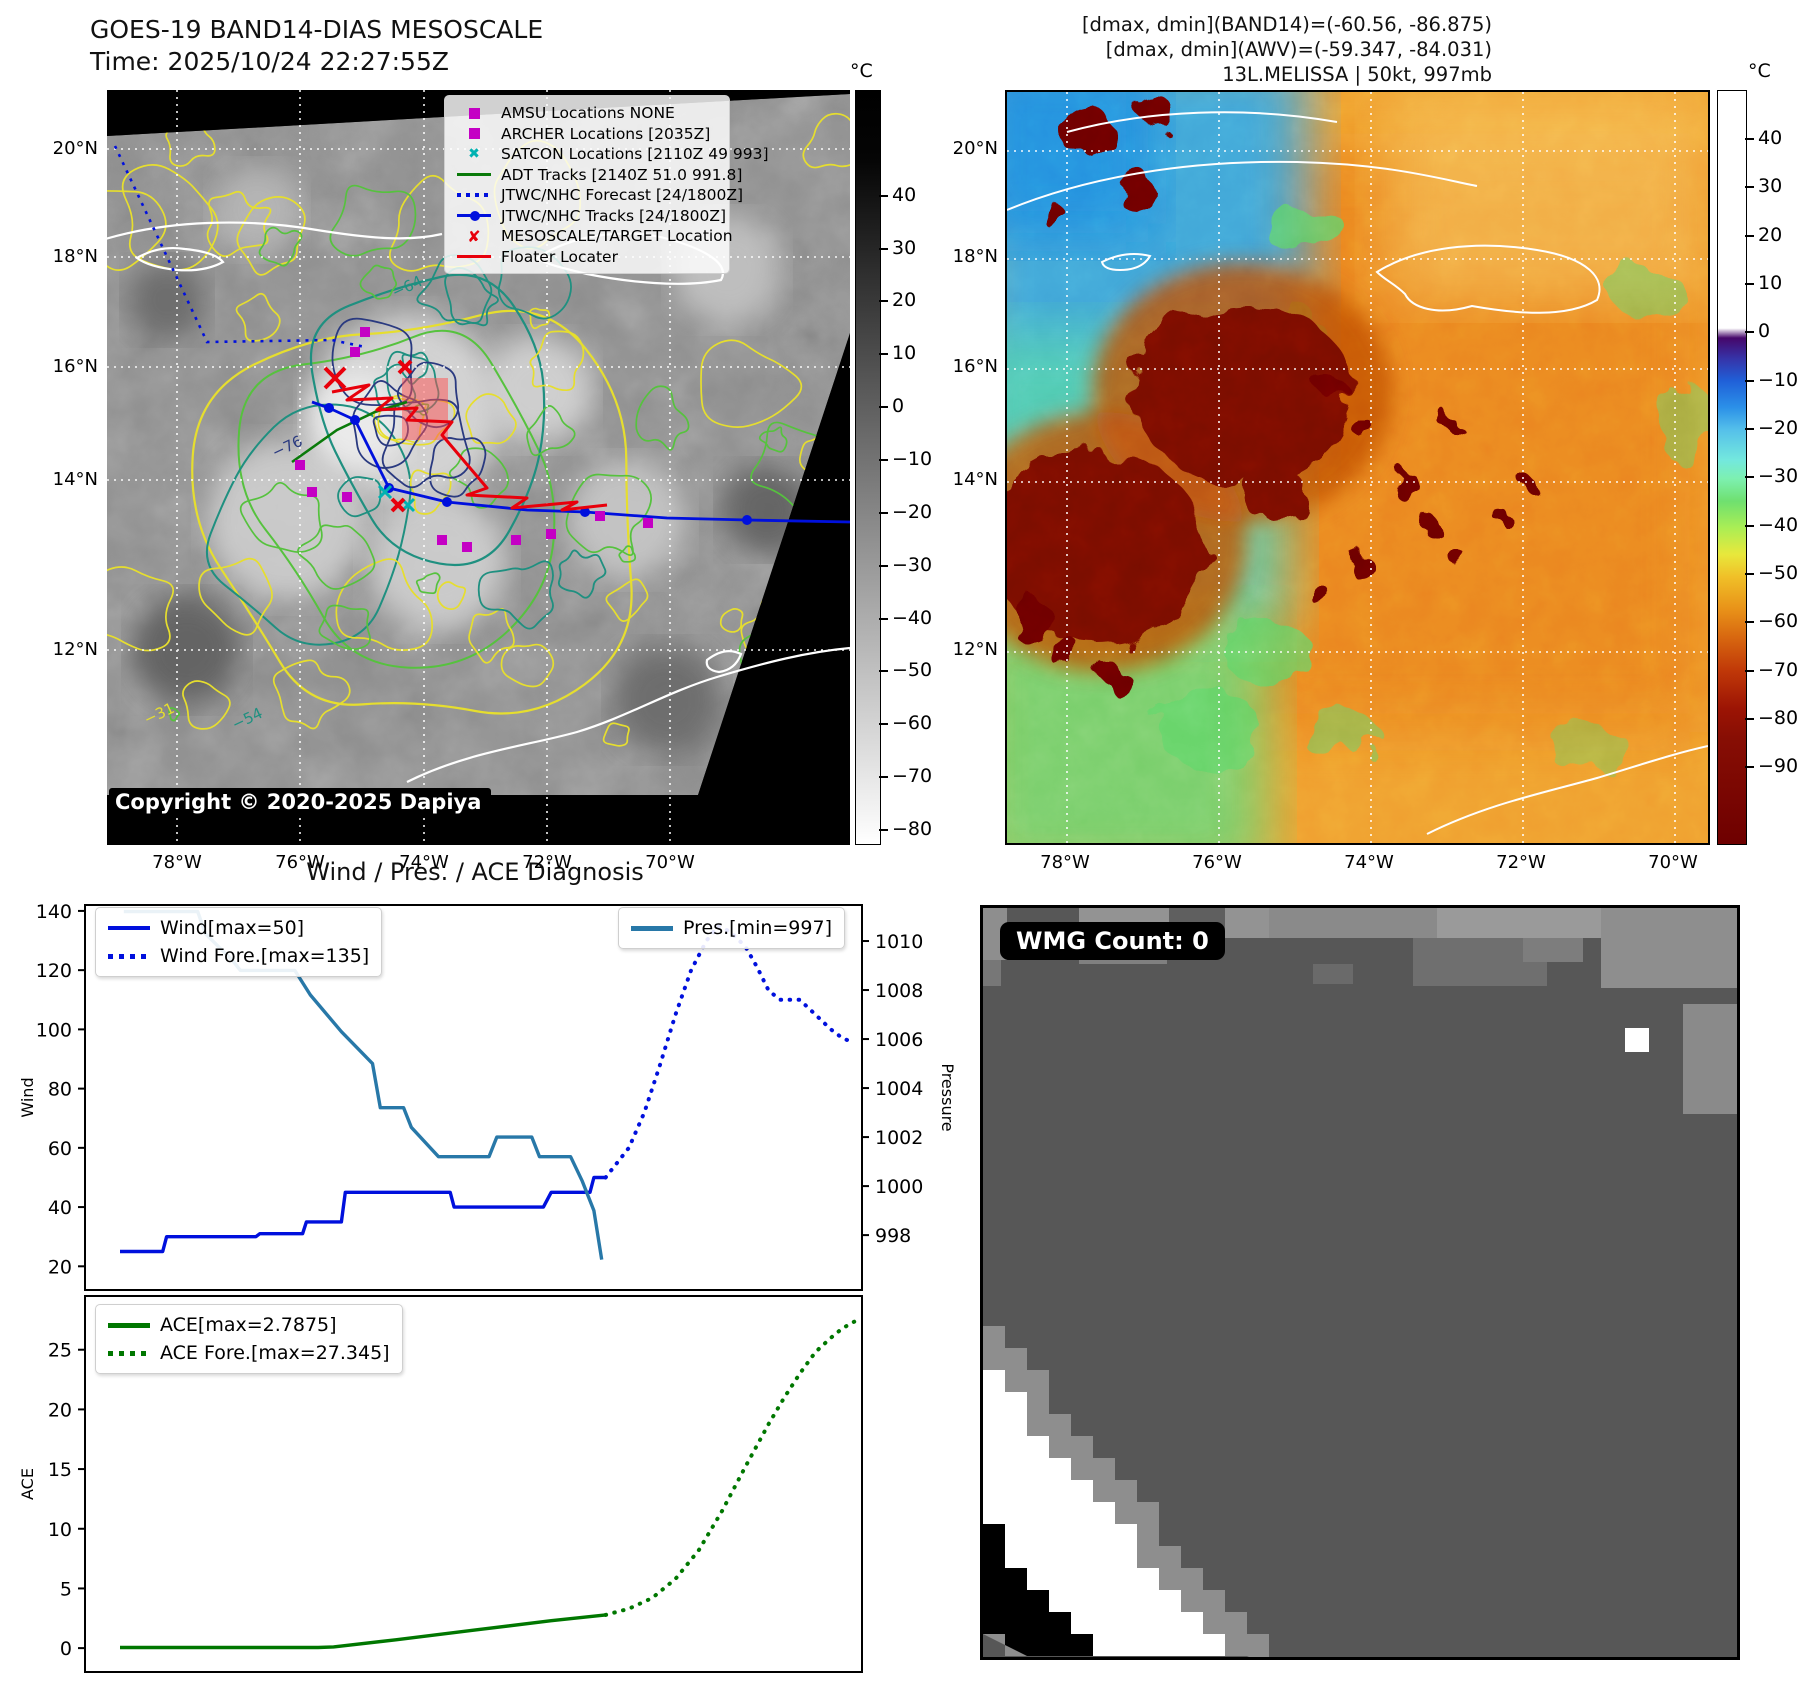  What do you see at coordinates (635, 154) in the screenshot?
I see `legend-label: SATCON Locations [2110Z 49 993]` at bounding box center [635, 154].